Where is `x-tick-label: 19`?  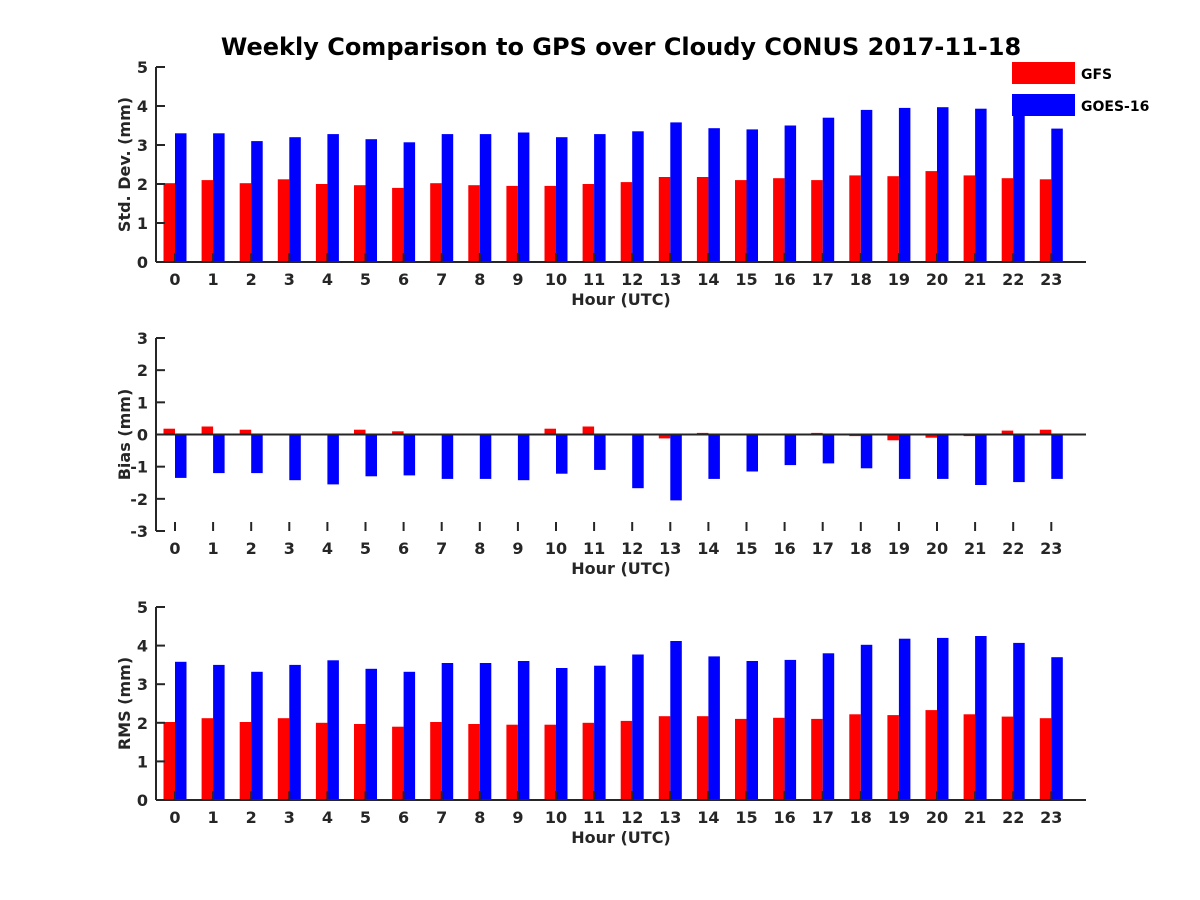 x-tick-label: 19 is located at coordinates (899, 817).